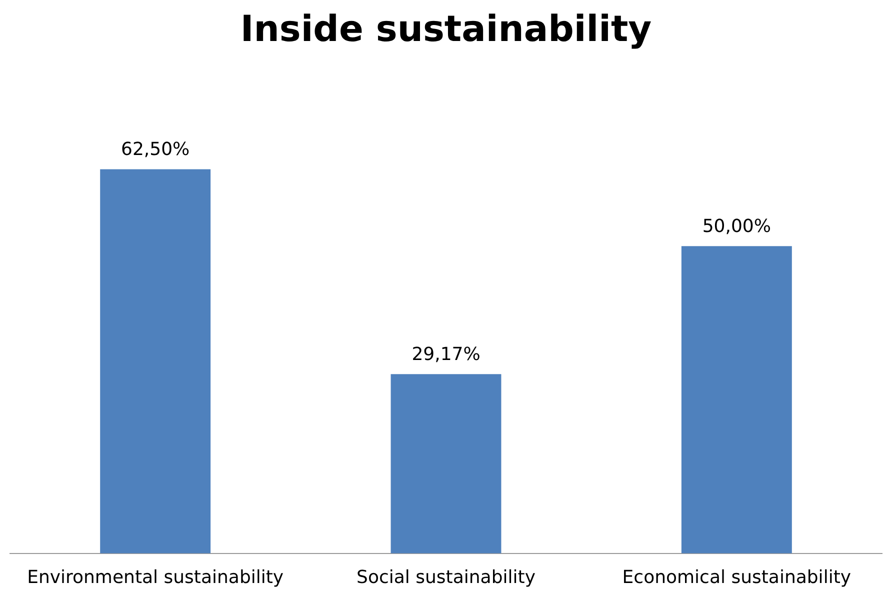 This screenshot has height=613, width=892. Describe the element at coordinates (736, 226) in the screenshot. I see `data-label: 50,00%` at that location.